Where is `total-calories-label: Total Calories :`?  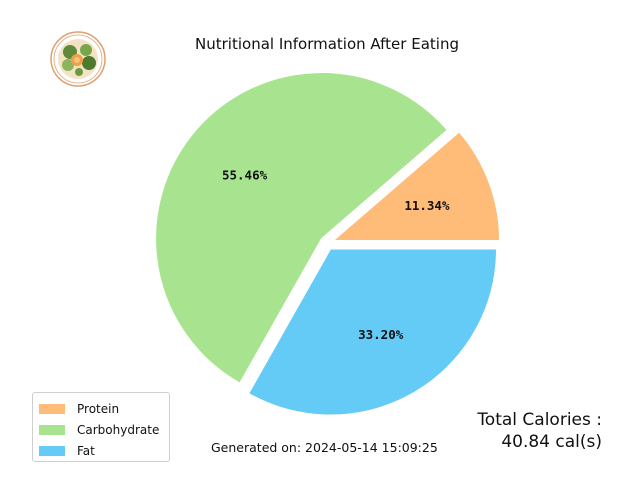
total-calories-label: Total Calories : is located at coordinates (539, 420).